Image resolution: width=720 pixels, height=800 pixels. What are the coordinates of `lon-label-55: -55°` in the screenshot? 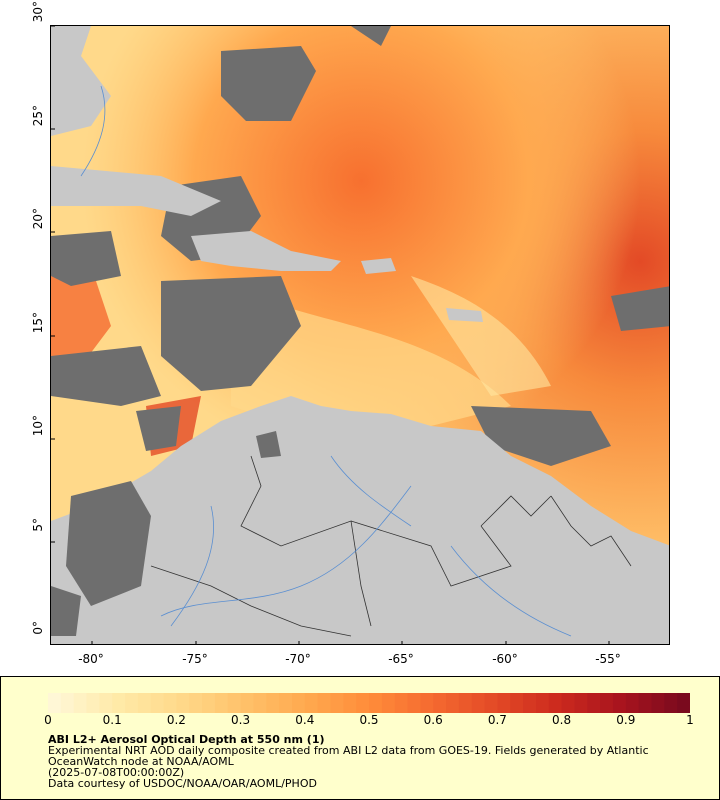 It's located at (608, 659).